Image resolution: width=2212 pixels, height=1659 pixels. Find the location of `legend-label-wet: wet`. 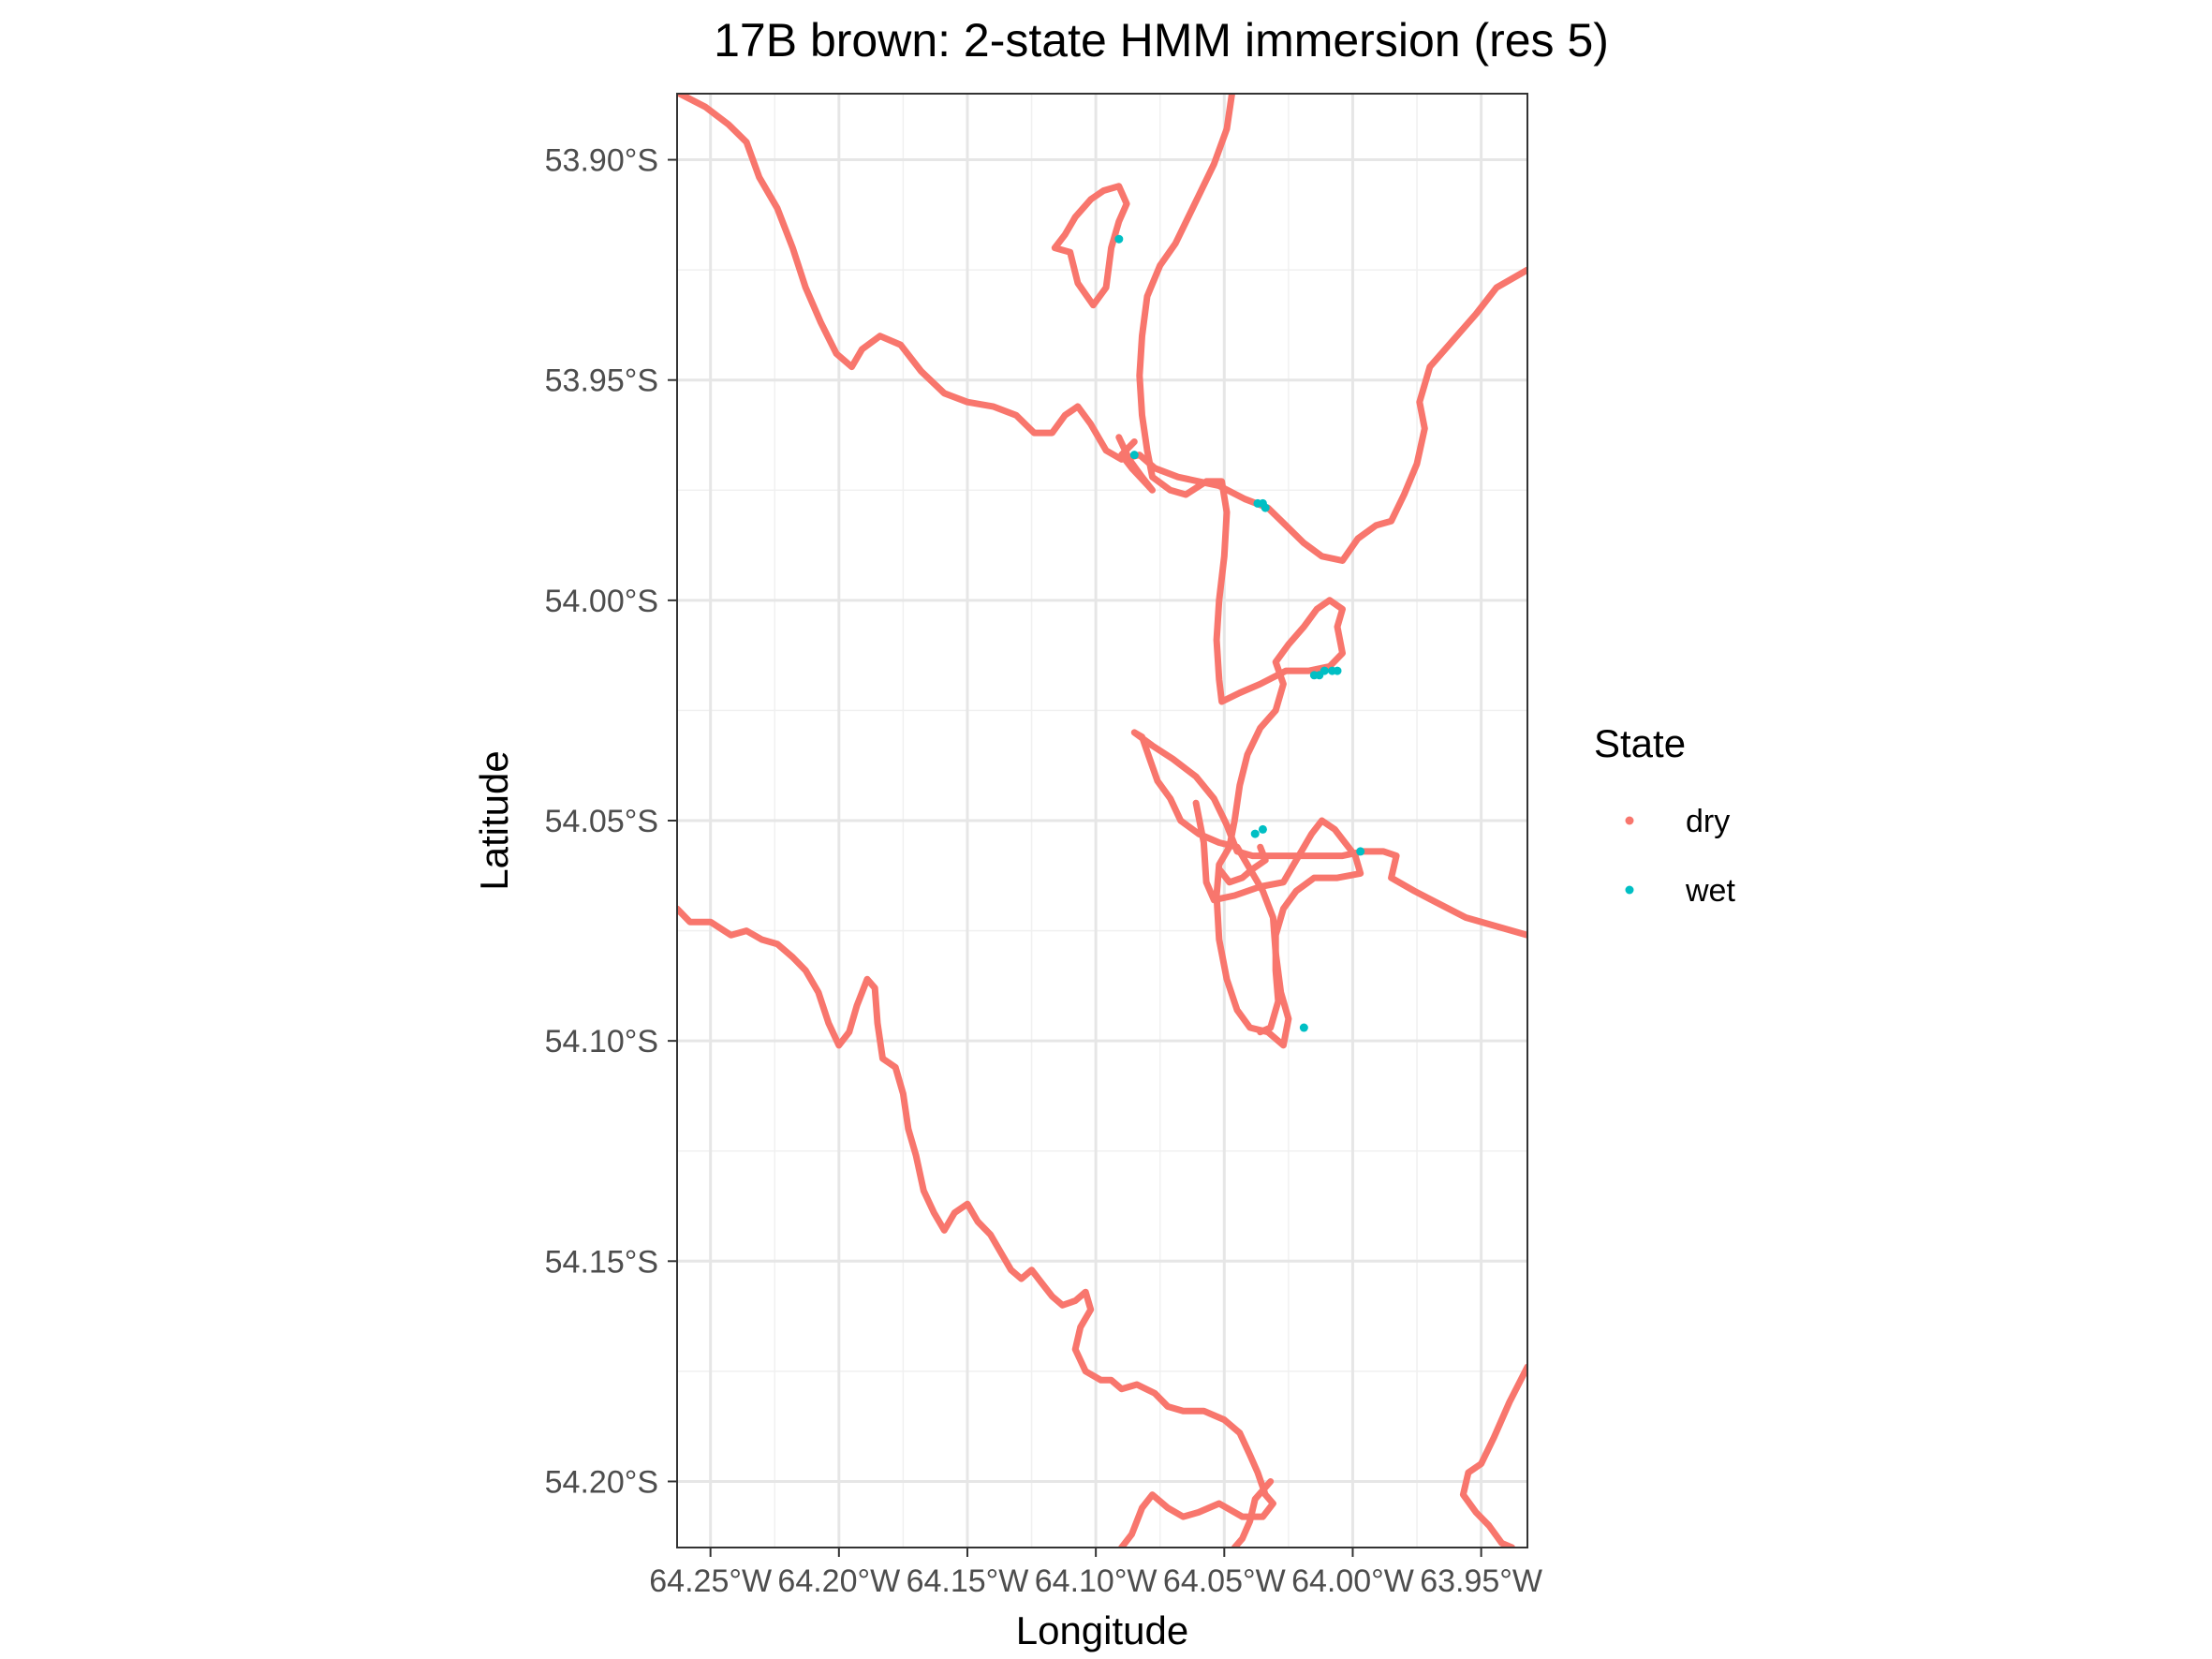

legend-label-wet: wet is located at coordinates (1710, 891).